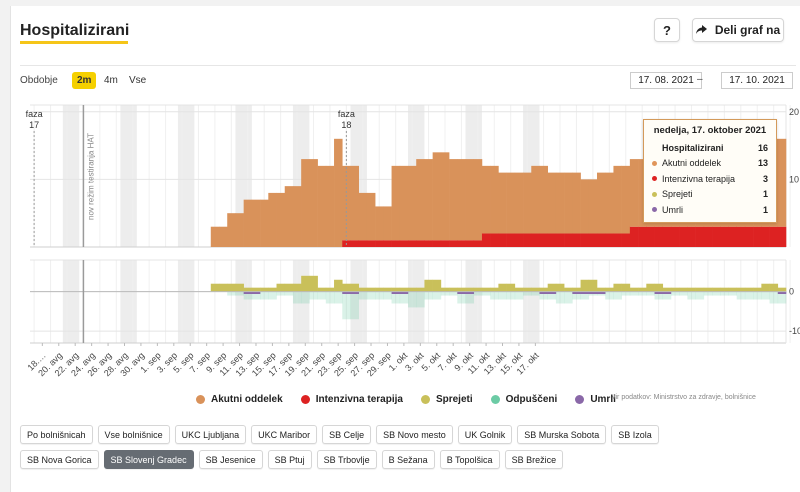  What do you see at coordinates (523, 399) in the screenshot?
I see `legend-item-discharged: Odpuščeni` at bounding box center [523, 399].